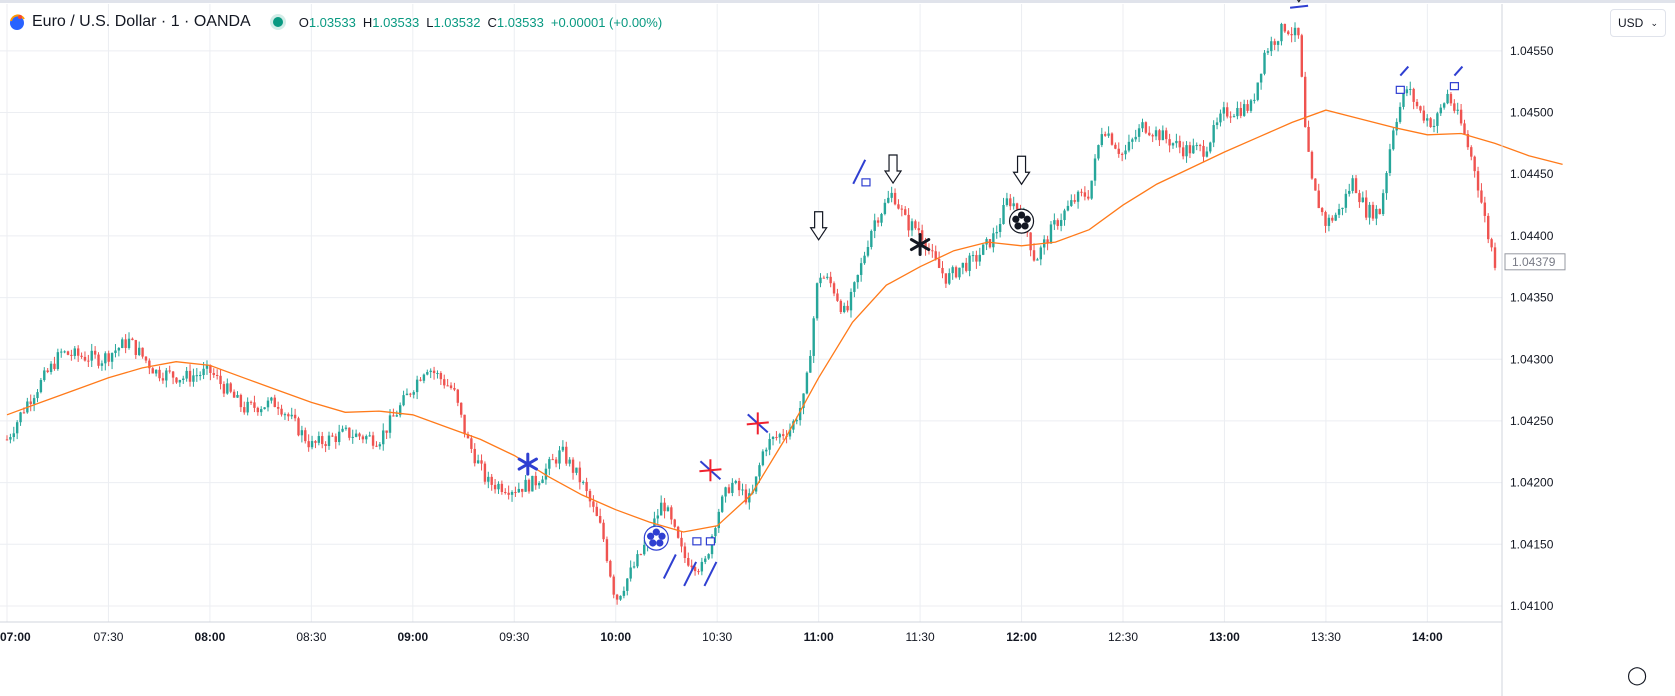 Image resolution: width=1675 pixels, height=696 pixels. I want to click on currency-dropdown: USD ⌄, so click(1638, 23).